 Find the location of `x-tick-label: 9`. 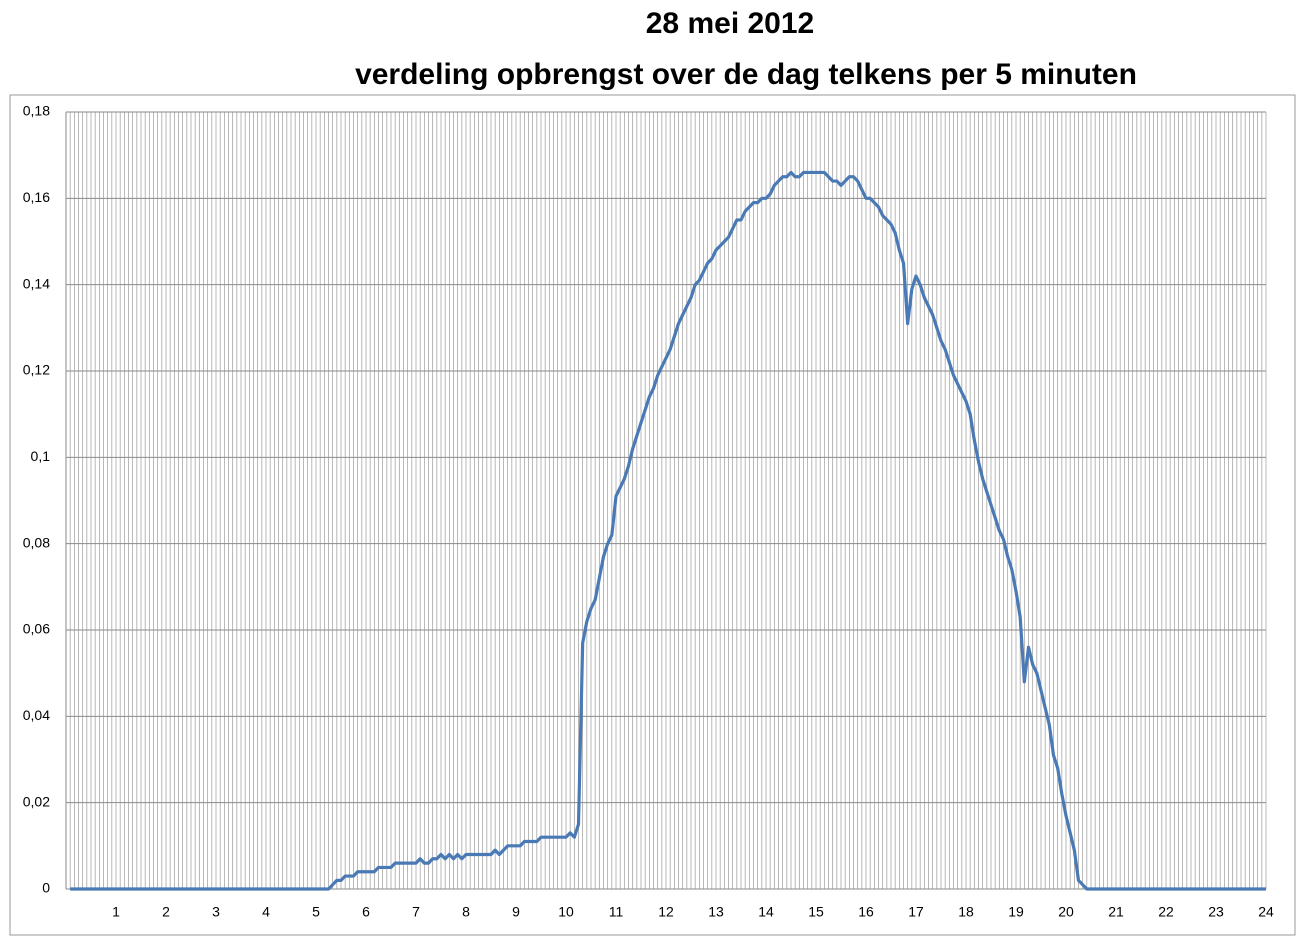

x-tick-label: 9 is located at coordinates (516, 912).